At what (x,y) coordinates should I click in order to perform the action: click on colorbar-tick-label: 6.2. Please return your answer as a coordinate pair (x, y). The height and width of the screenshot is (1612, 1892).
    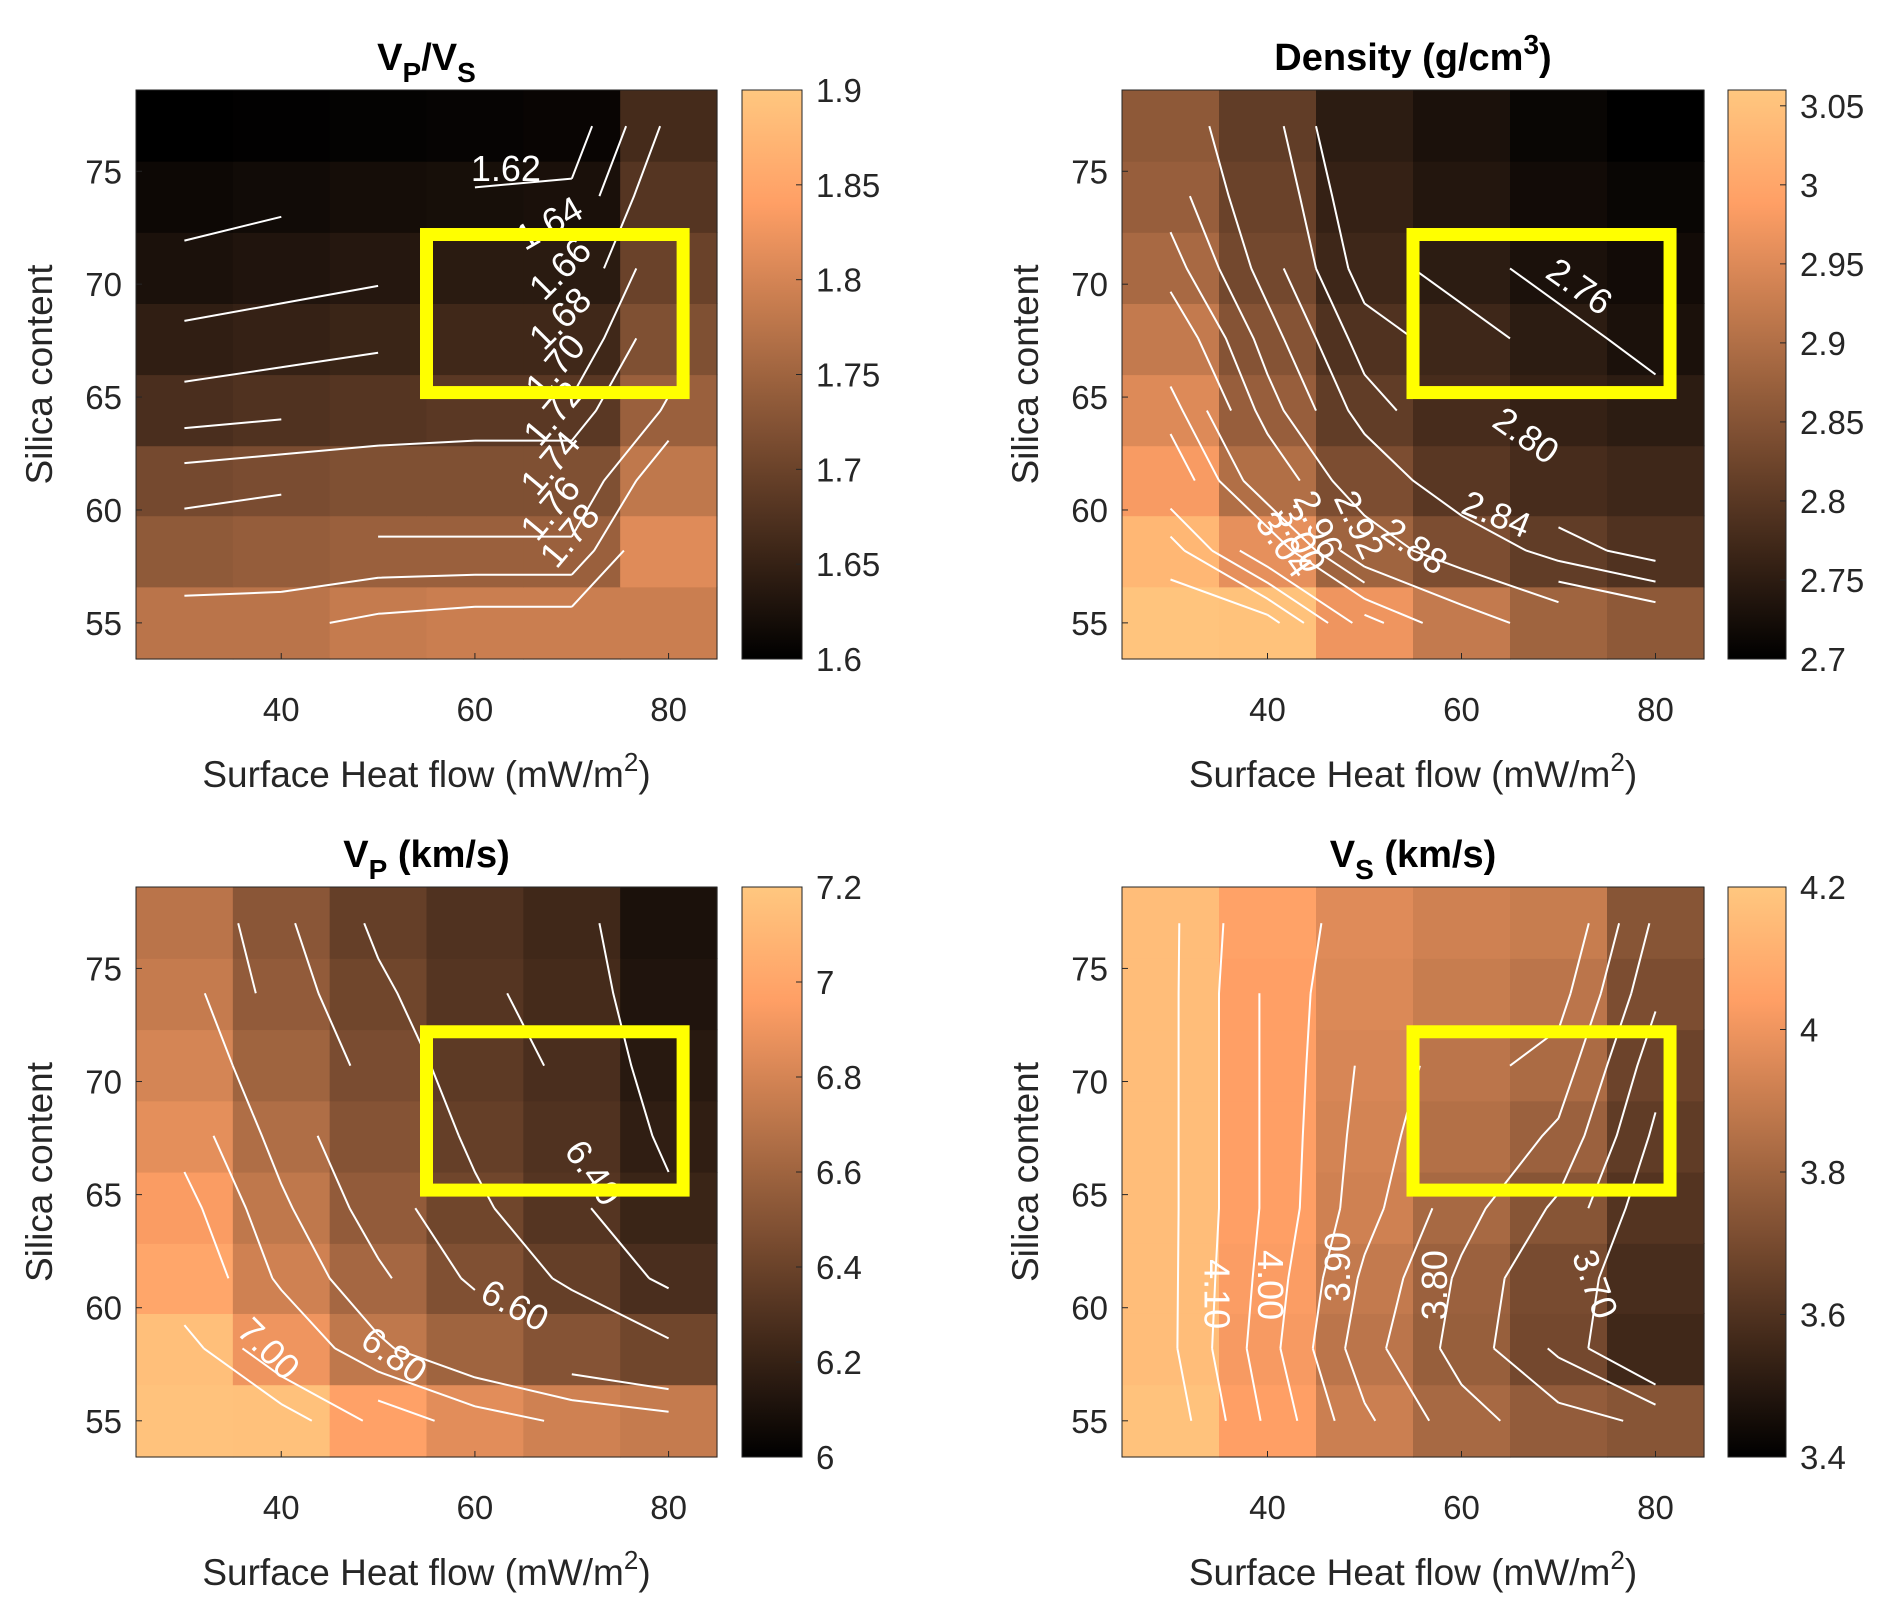
    Looking at the image, I should click on (839, 1362).